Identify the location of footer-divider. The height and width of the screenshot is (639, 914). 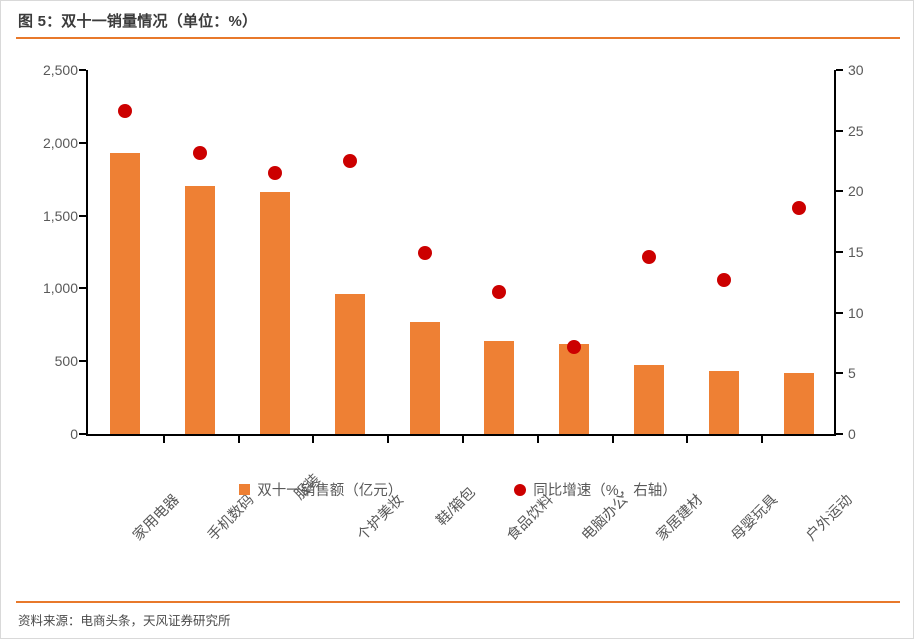
(458, 602).